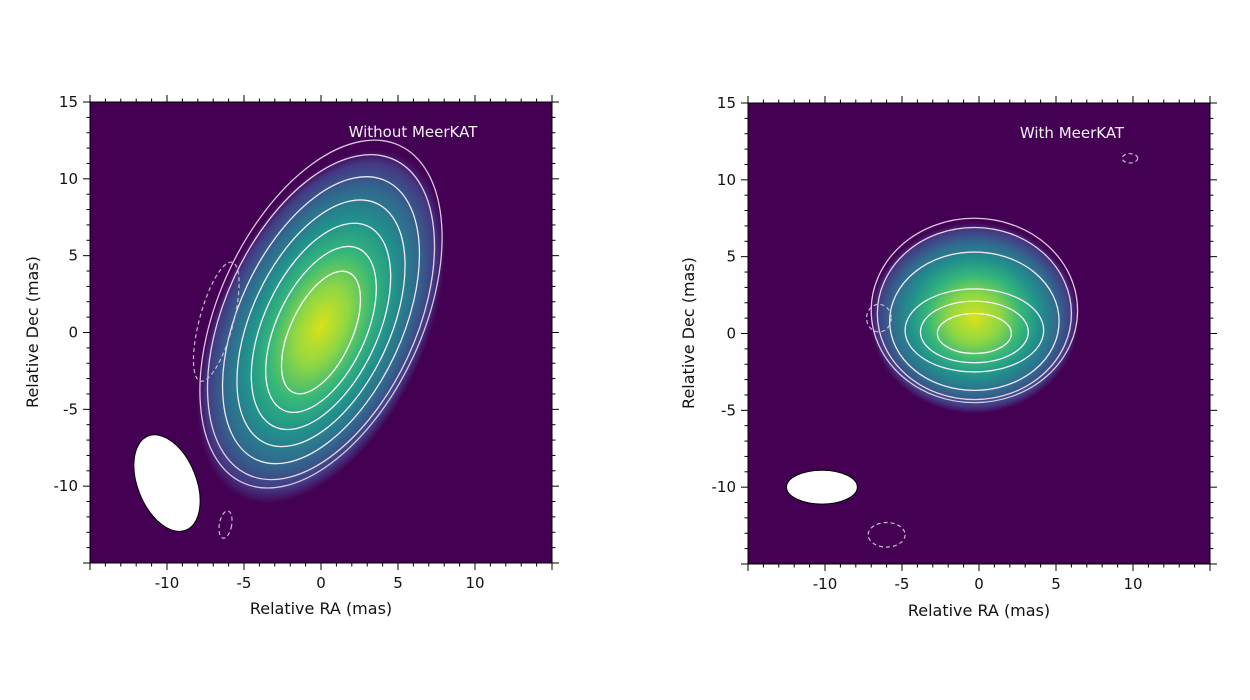 This screenshot has height=700, width=1250. What do you see at coordinates (414, 132) in the screenshot?
I see `panel-title: Without MeerKAT` at bounding box center [414, 132].